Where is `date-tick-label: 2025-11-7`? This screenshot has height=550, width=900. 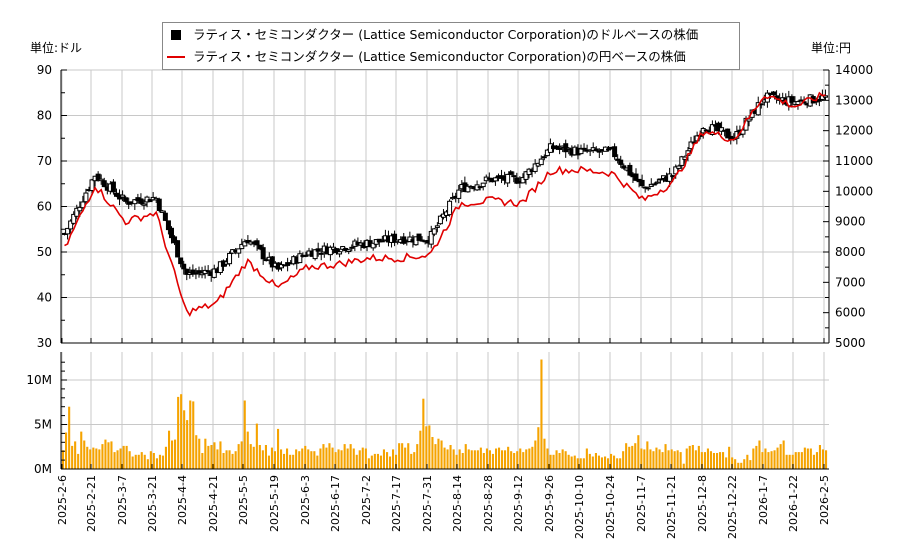
date-tick-label: 2025-11-7 is located at coordinates (641, 503).